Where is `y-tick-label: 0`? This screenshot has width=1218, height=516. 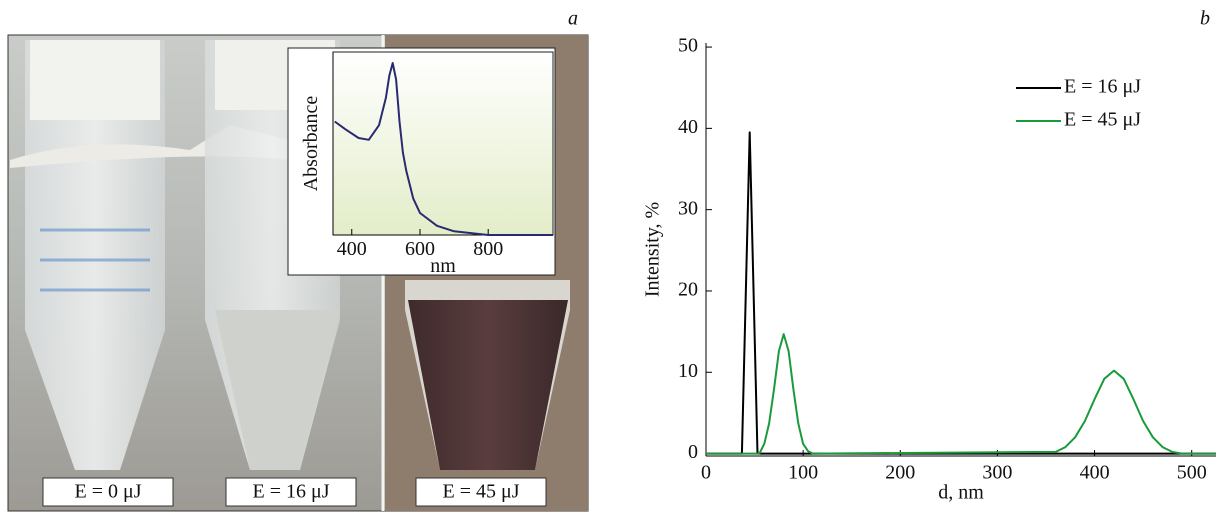
y-tick-label: 0 is located at coordinates (693, 452).